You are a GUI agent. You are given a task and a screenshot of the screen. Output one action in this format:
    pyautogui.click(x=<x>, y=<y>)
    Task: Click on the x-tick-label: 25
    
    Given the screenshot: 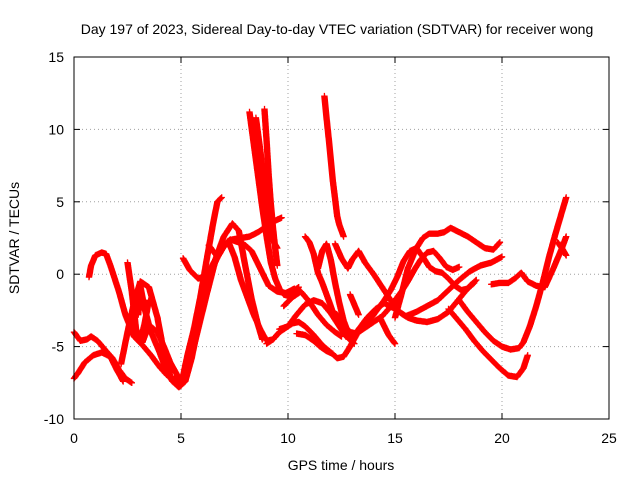 What is the action you would take?
    pyautogui.click(x=609, y=438)
    